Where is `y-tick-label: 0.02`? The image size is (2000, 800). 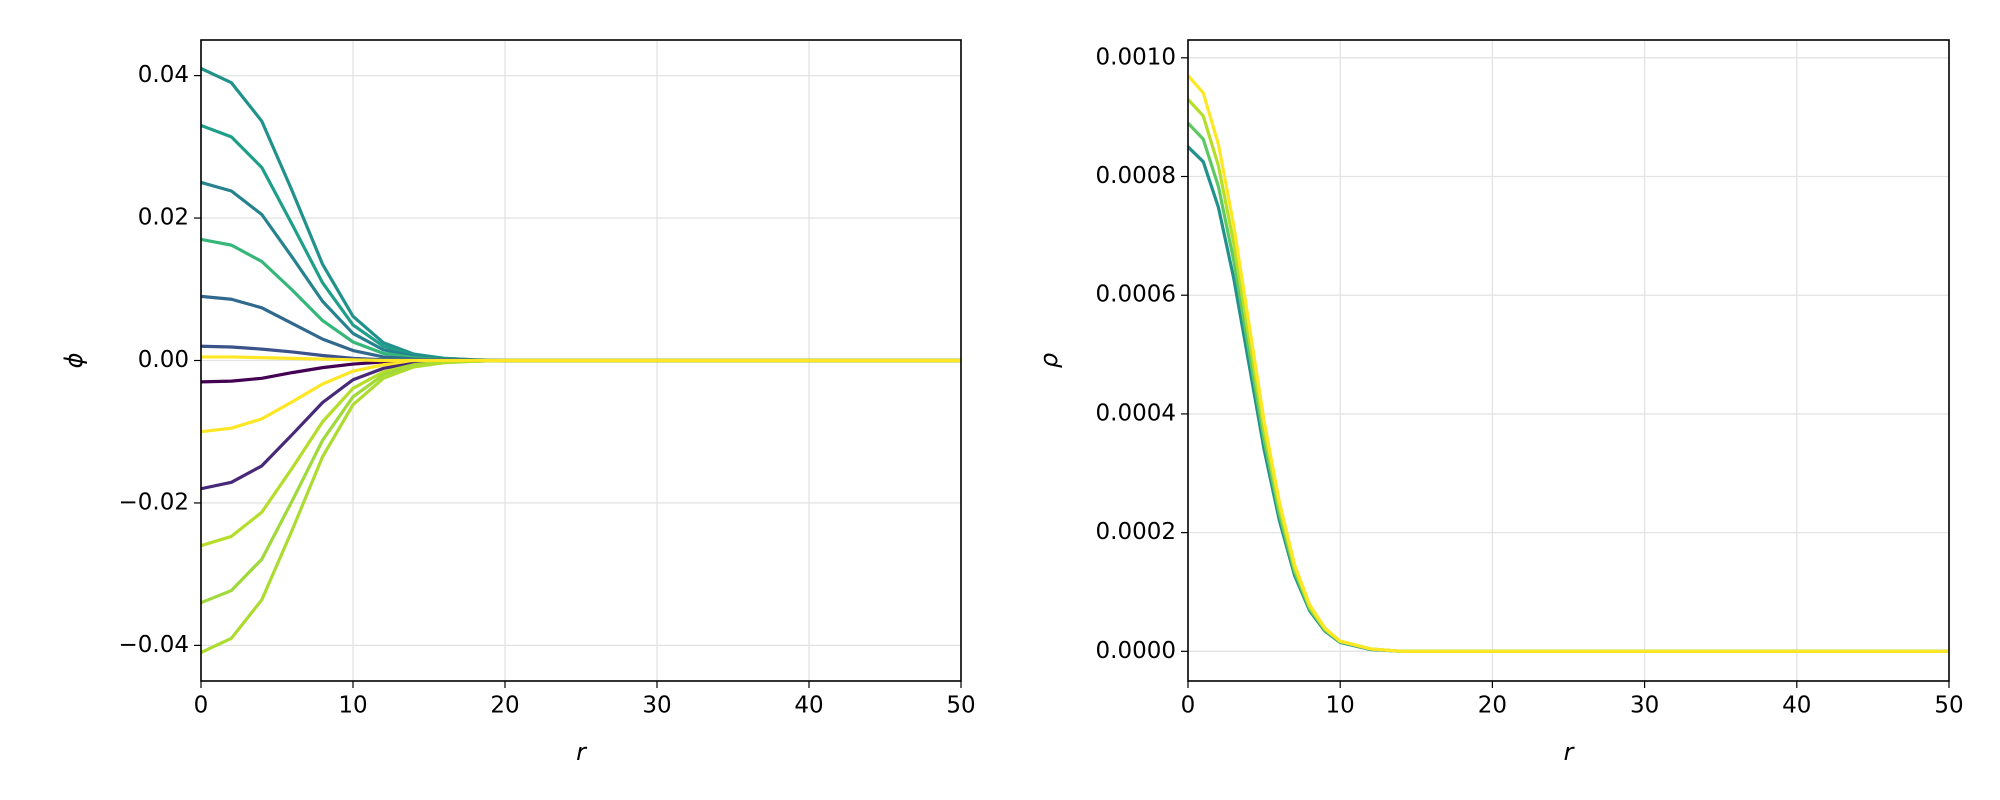 y-tick-label: 0.02 is located at coordinates (163, 218).